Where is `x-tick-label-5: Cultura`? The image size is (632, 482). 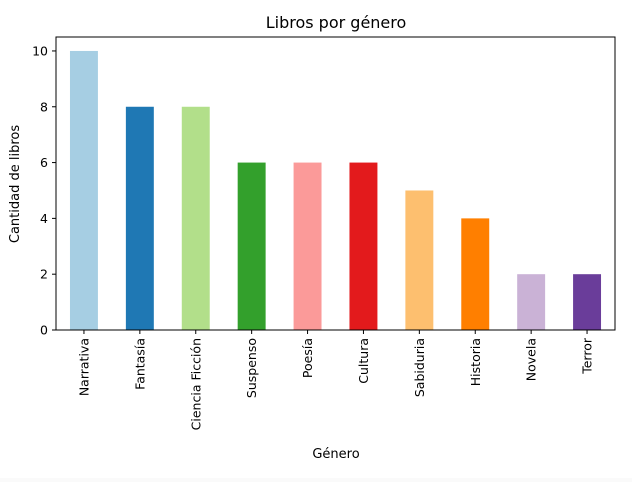
x-tick-label-5: Cultura is located at coordinates (363, 361).